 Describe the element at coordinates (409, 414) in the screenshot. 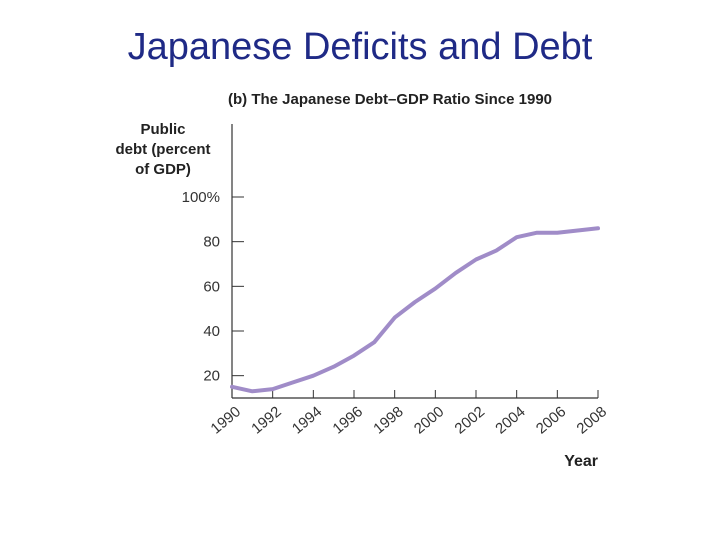

I see `x-ticks: 1990 1992 1994 1996 1998 2000 2002 2004 2006 2008` at that location.